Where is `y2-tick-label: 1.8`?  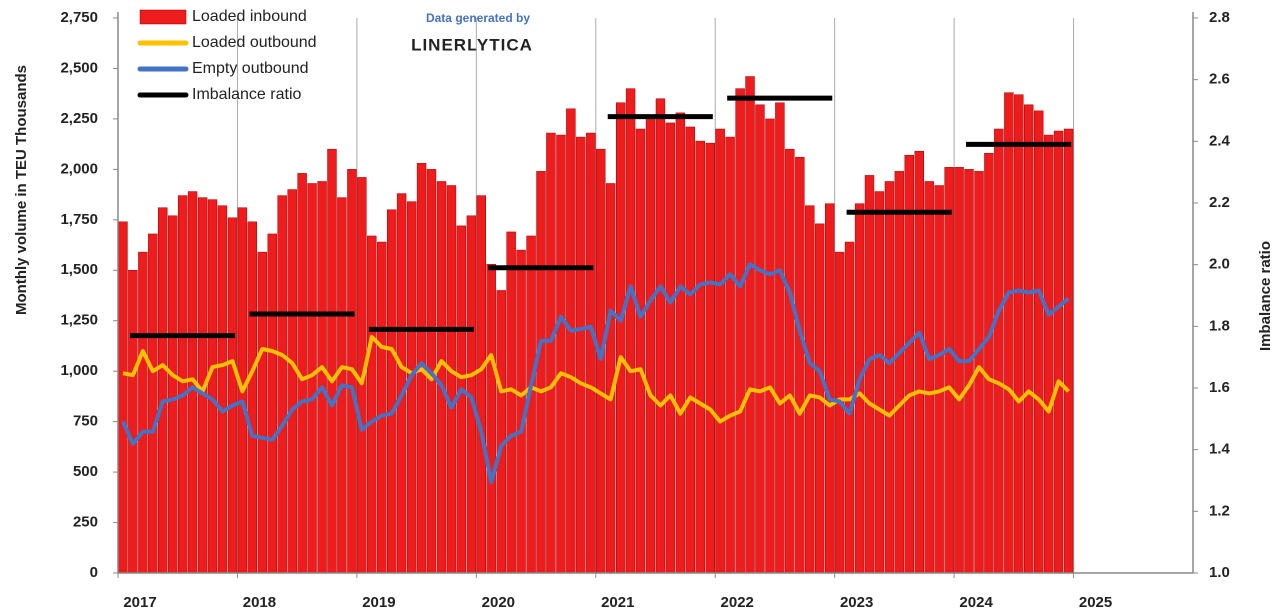 y2-tick-label: 1.8 is located at coordinates (1219, 325).